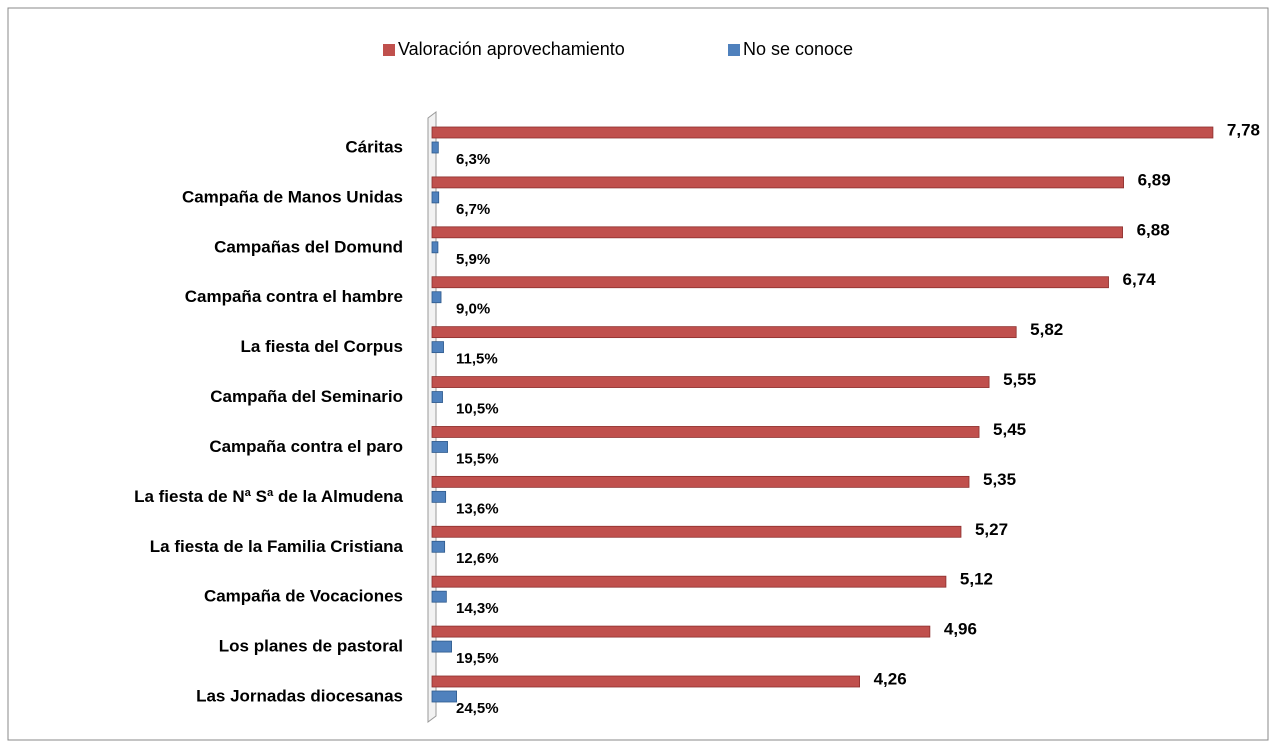  Describe the element at coordinates (294, 296) in the screenshot. I see `category-label: Campaña contra el hambre` at that location.